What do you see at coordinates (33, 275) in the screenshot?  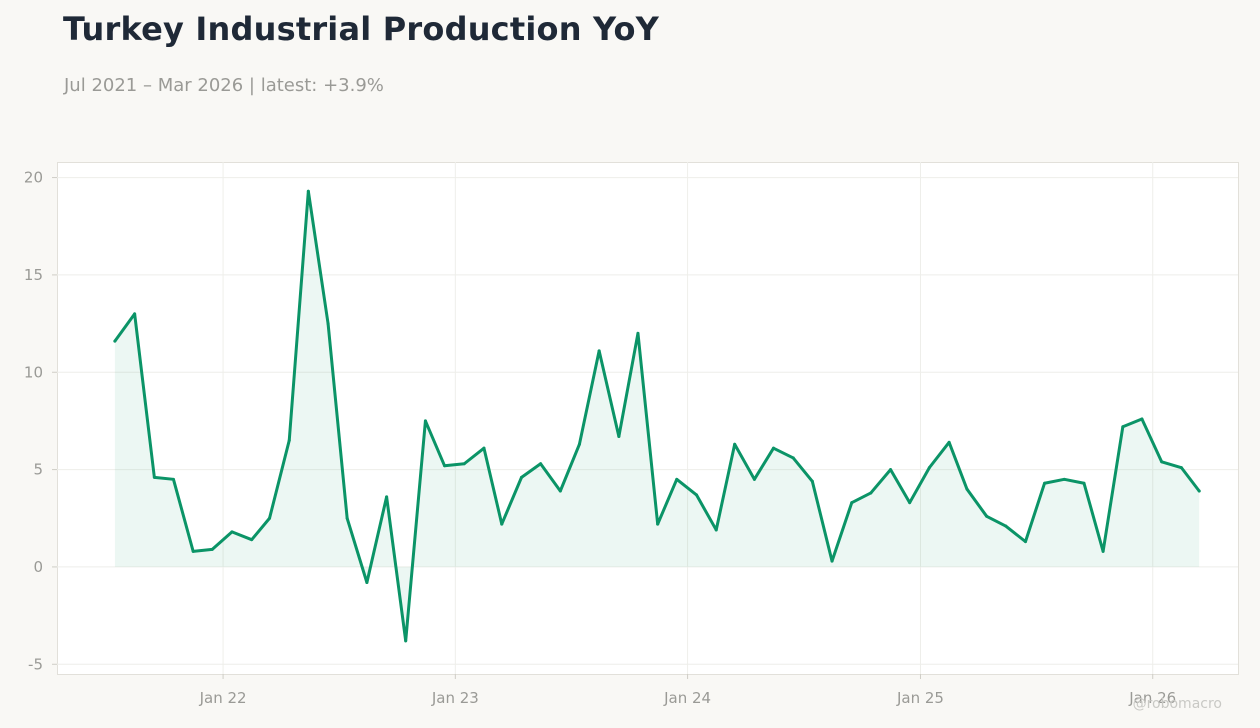 I see `y-tick-label: 15` at bounding box center [33, 275].